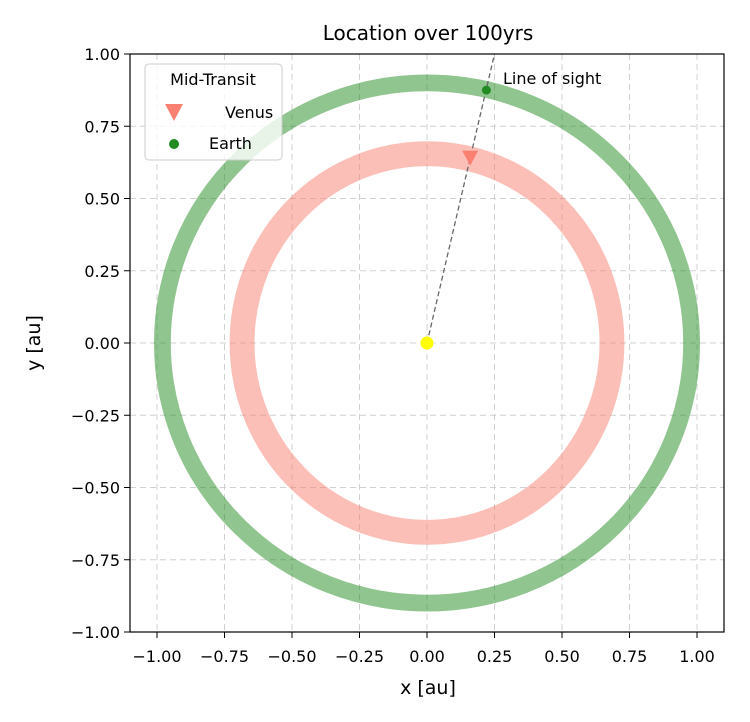  Describe the element at coordinates (102, 199) in the screenshot. I see `y-tick-label: 0.50` at that location.